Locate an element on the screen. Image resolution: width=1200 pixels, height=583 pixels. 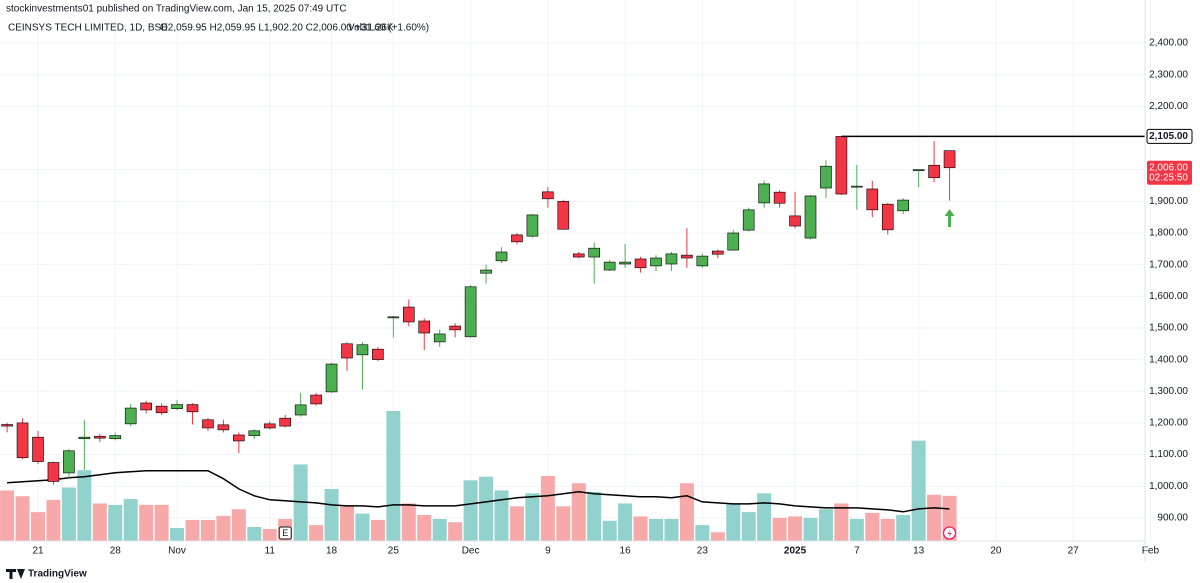
y-tick-label: 1,500.00 is located at coordinates (1168, 328).